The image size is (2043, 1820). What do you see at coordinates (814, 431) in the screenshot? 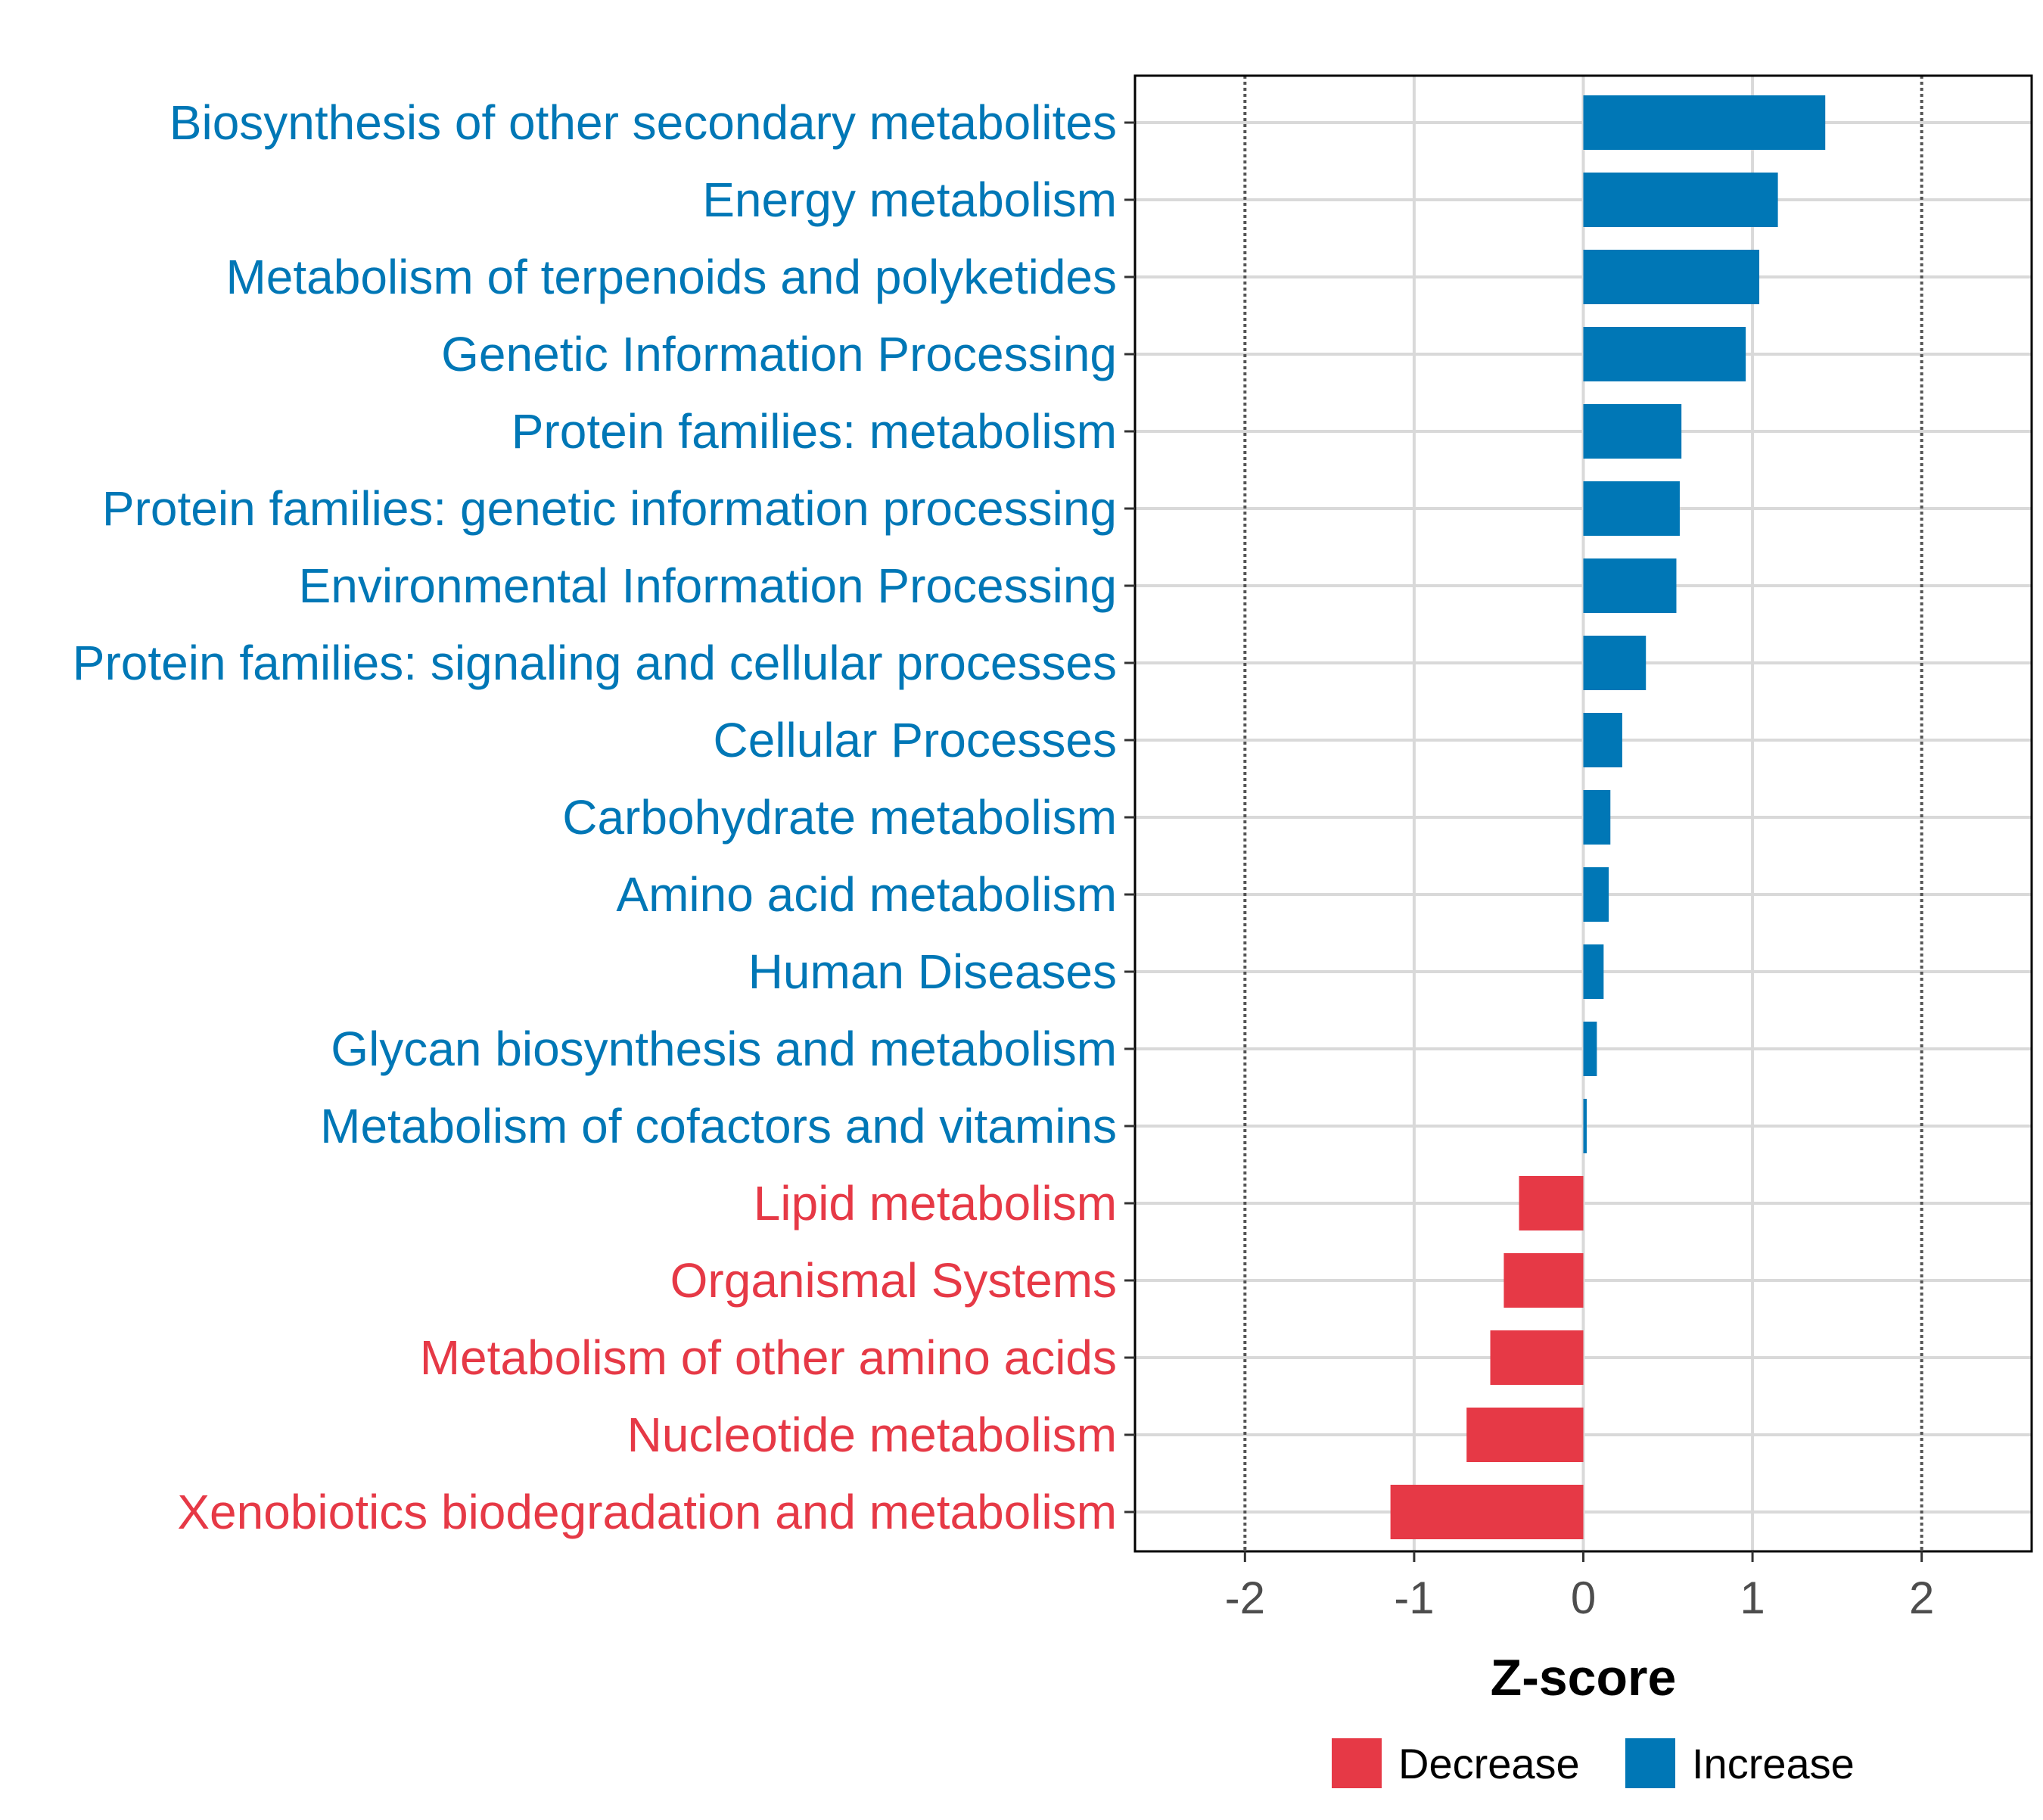
I see `category-label: Protein families: metabolism` at bounding box center [814, 431].